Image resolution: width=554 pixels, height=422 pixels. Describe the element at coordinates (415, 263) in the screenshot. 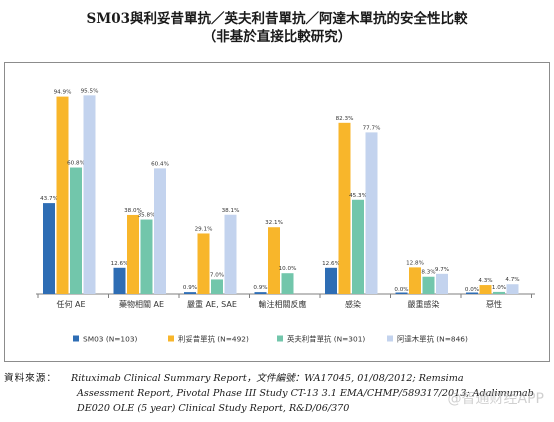

I see `data-label: 12.8%` at that location.